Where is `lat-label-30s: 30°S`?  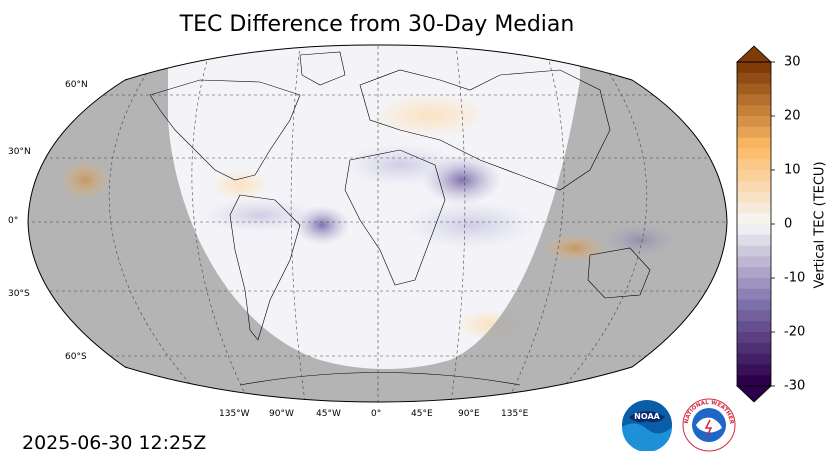 lat-label-30s: 30°S is located at coordinates (19, 294).